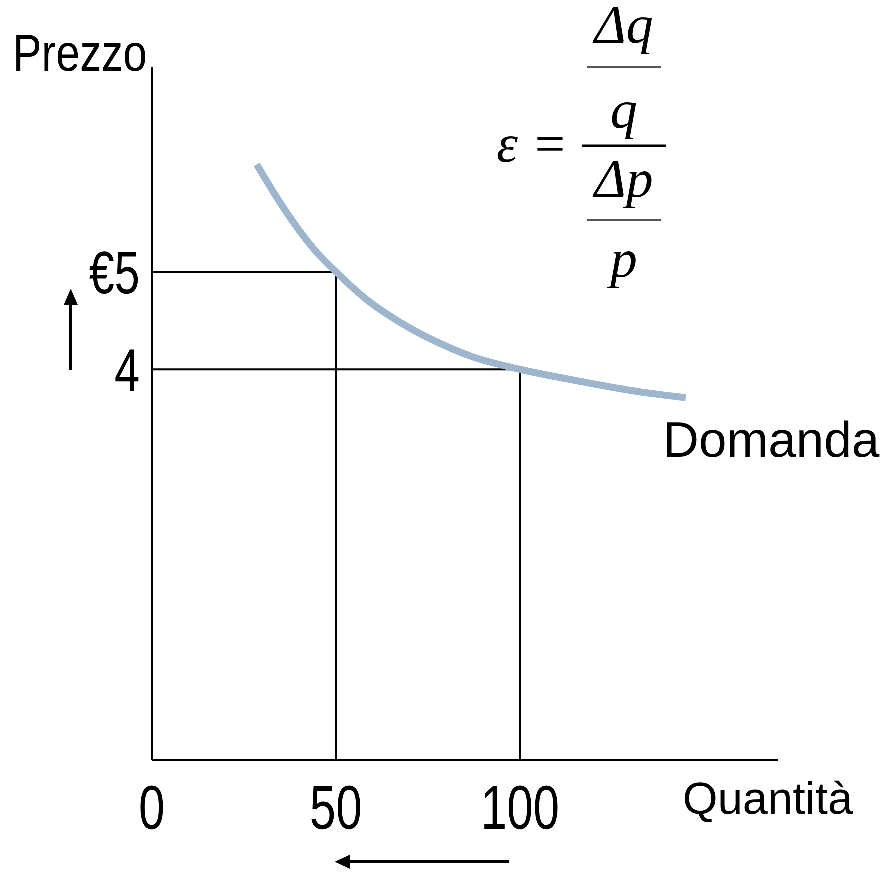 The image size is (890, 874). Describe the element at coordinates (152, 807) in the screenshot. I see `x-tick-label: 0` at that location.